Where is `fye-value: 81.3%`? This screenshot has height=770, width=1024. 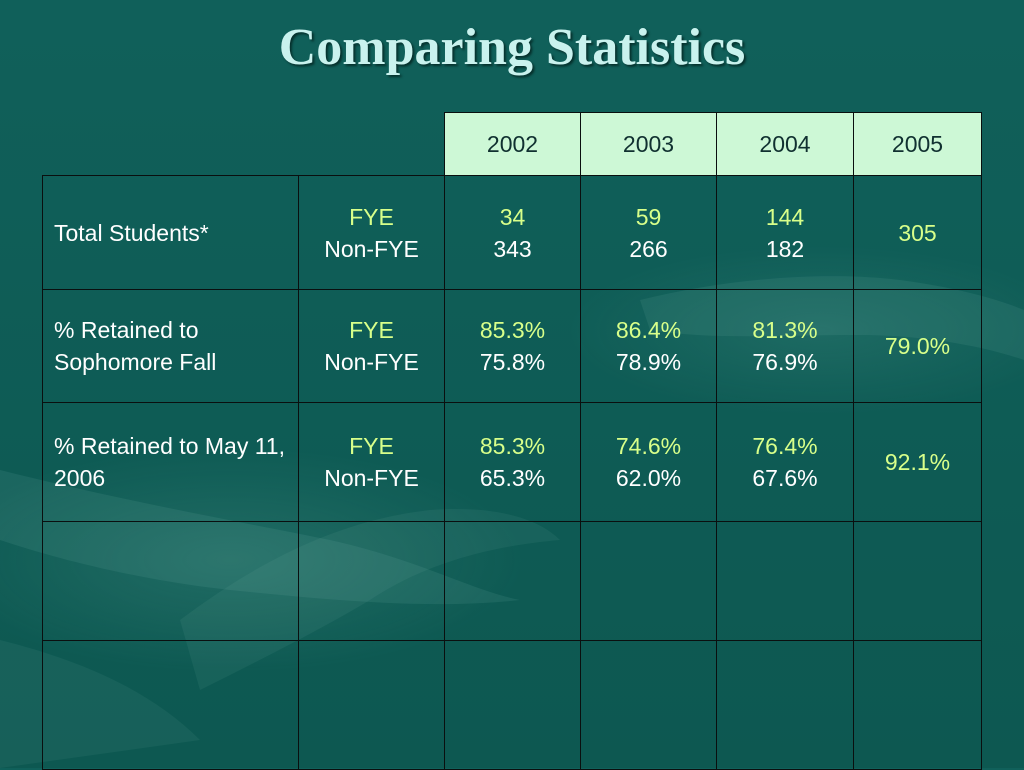 fye-value: 81.3% is located at coordinates (785, 330).